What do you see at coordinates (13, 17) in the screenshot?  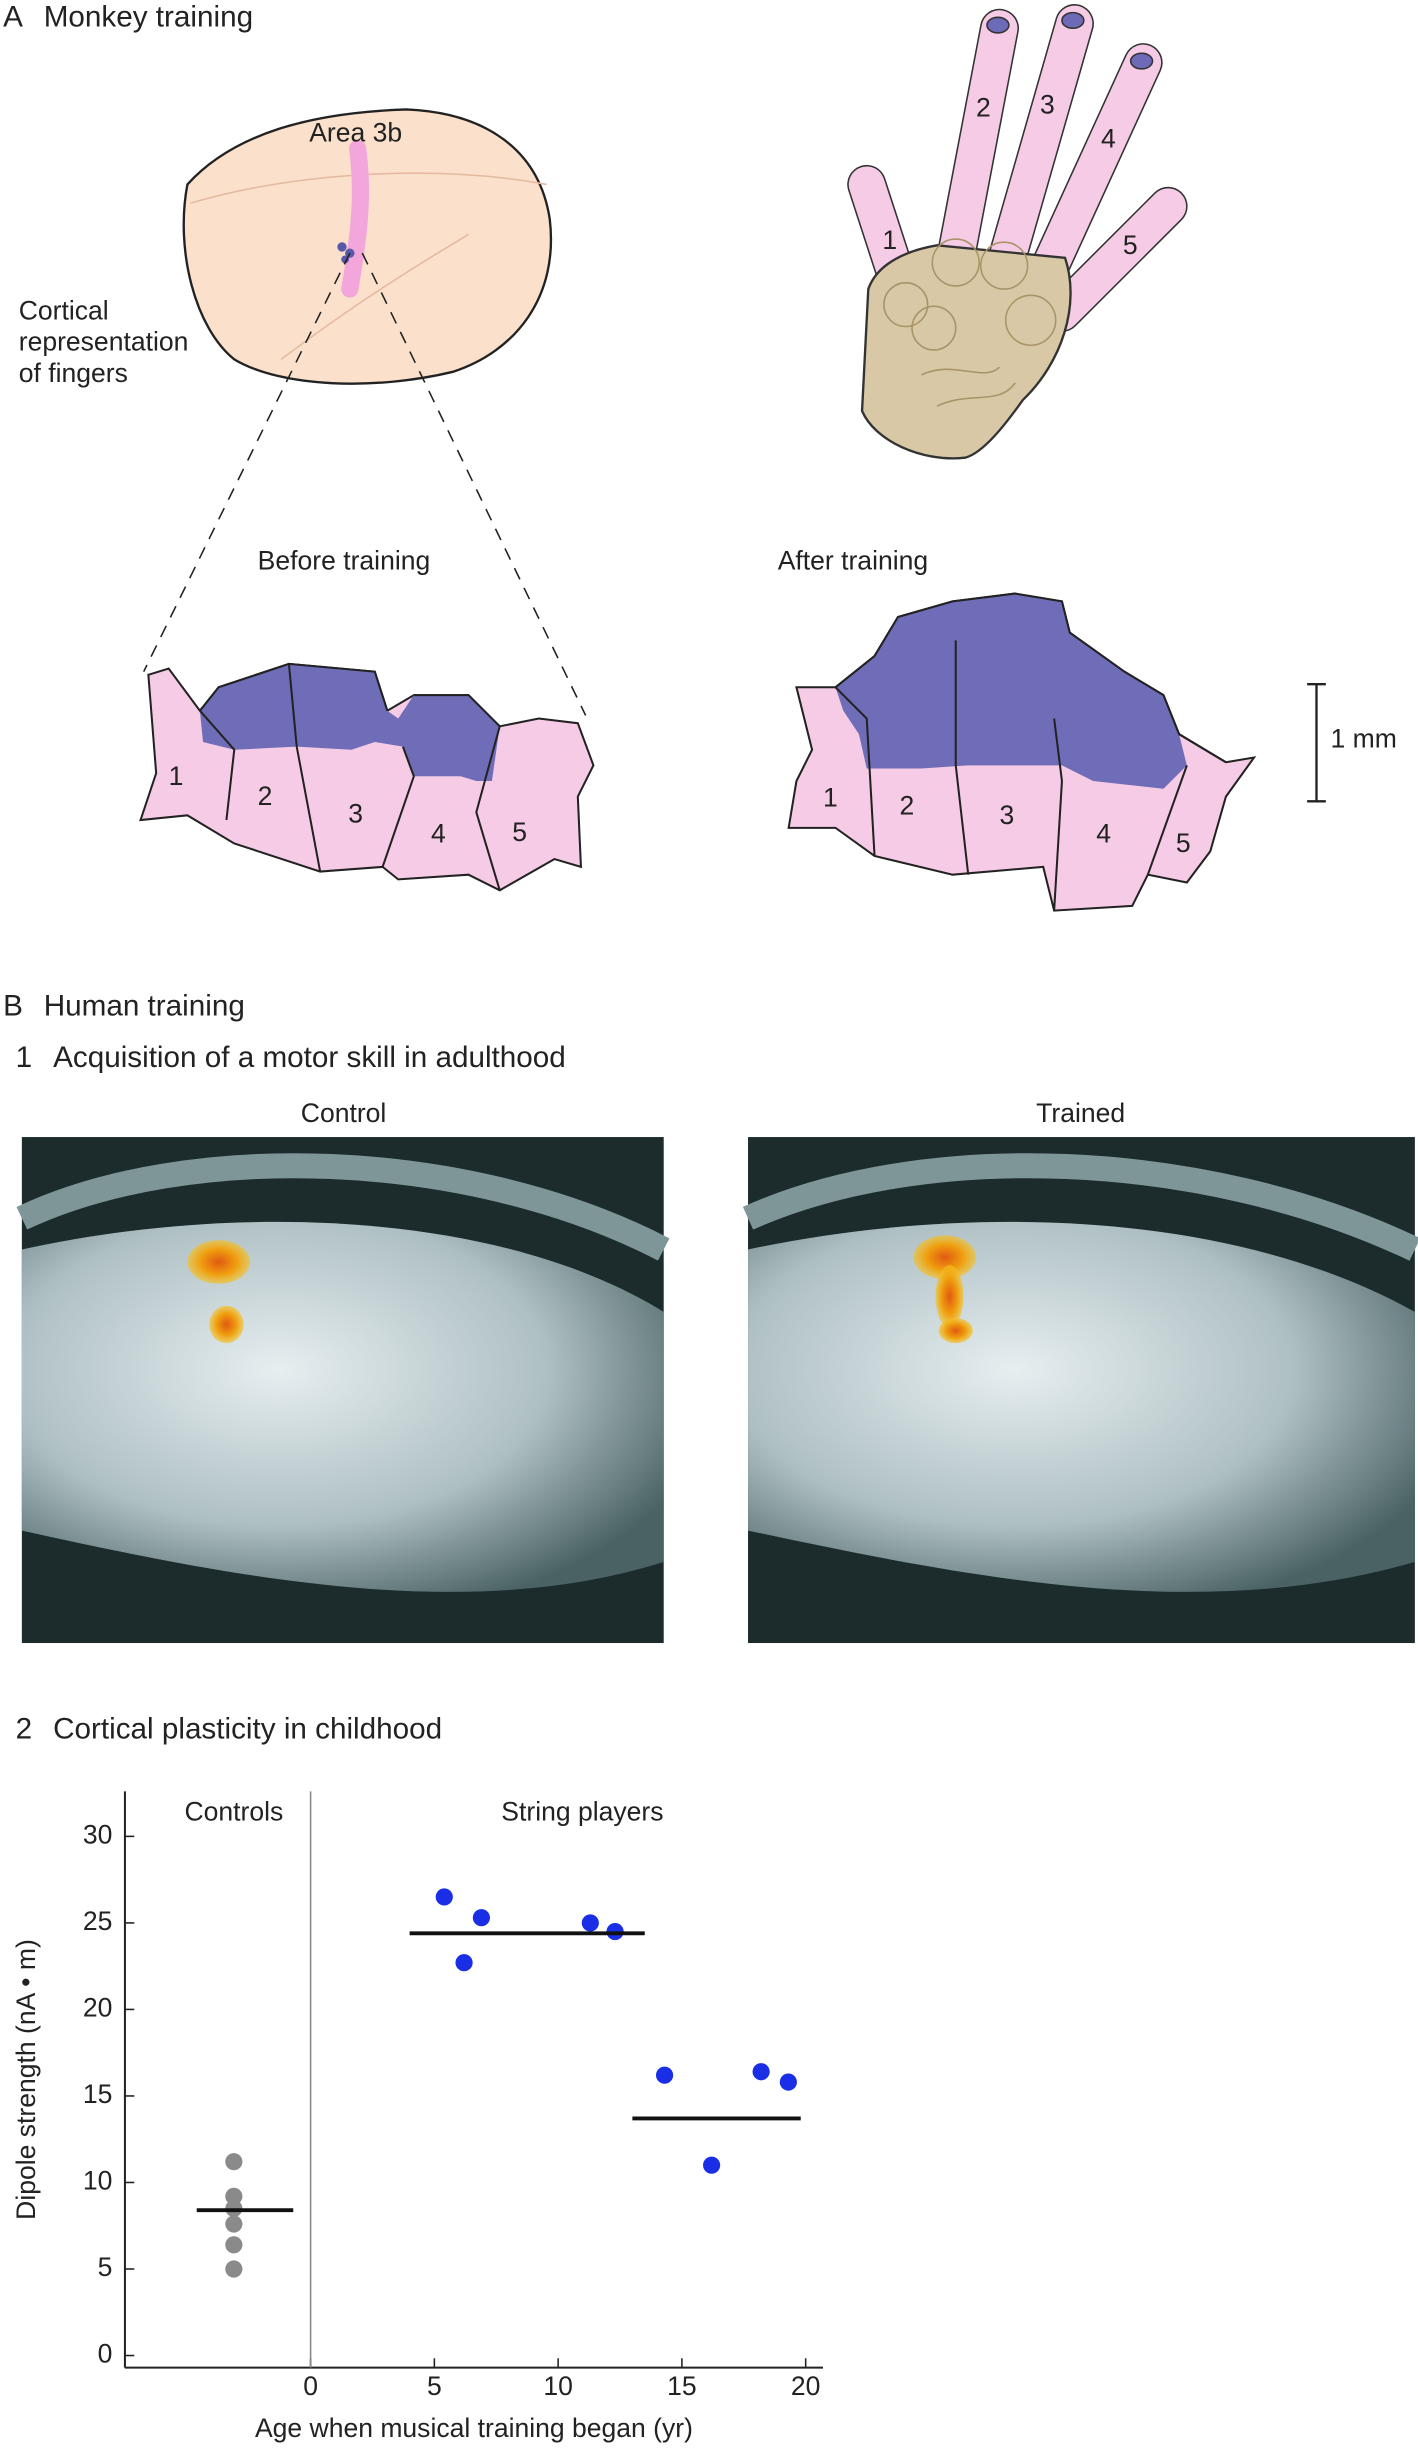 I see `panel-letter: A` at bounding box center [13, 17].